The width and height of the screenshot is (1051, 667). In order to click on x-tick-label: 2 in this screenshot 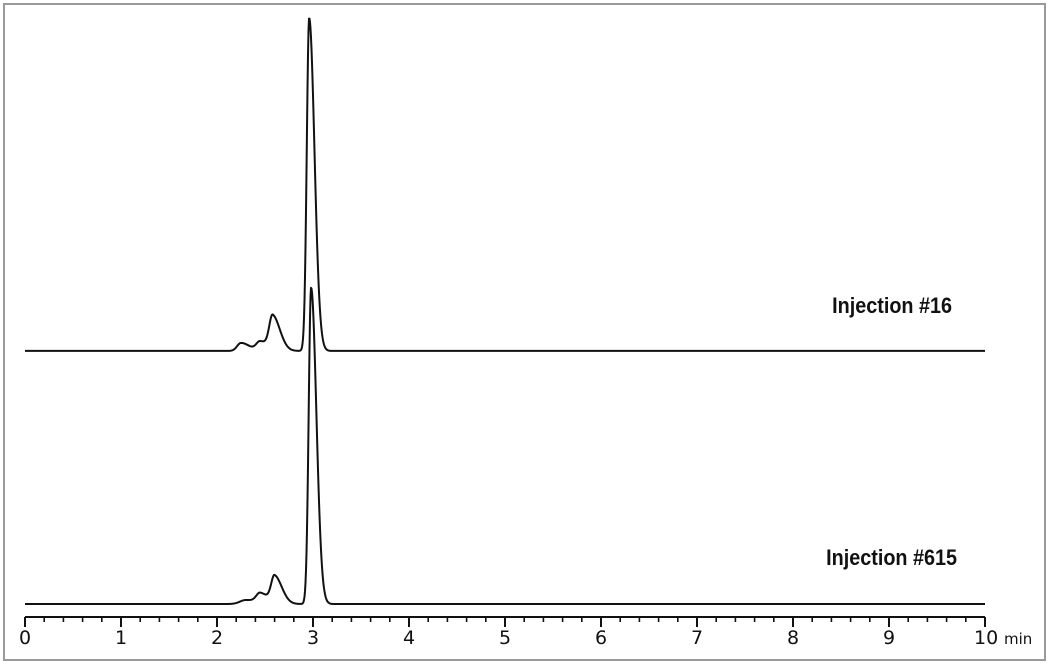, I will do `click(217, 638)`.